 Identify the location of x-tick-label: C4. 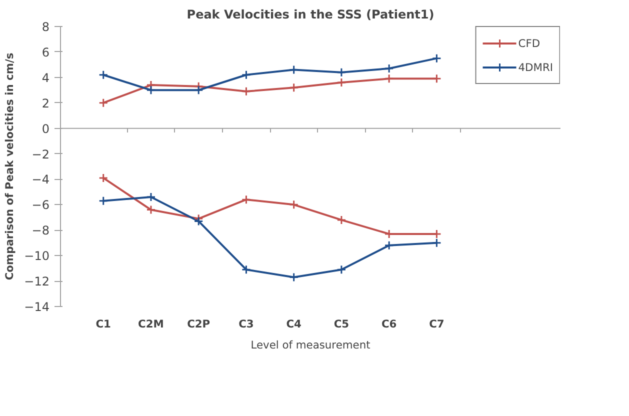
(294, 324).